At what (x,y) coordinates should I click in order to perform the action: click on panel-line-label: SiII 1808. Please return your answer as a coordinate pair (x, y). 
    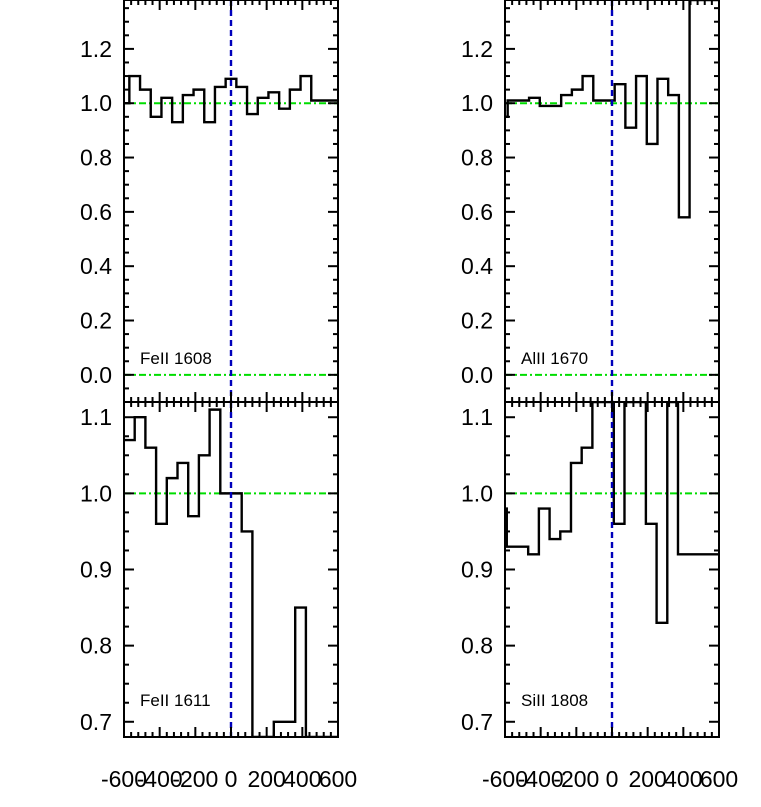
    Looking at the image, I should click on (554, 700).